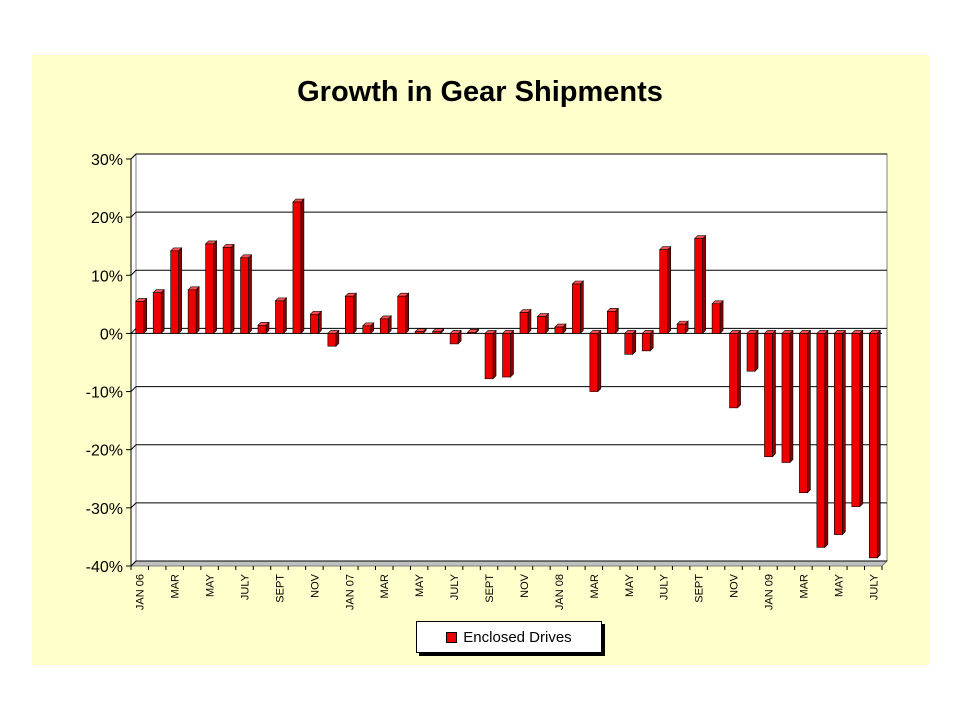  I want to click on y-tick-label: 30%, so click(107, 160).